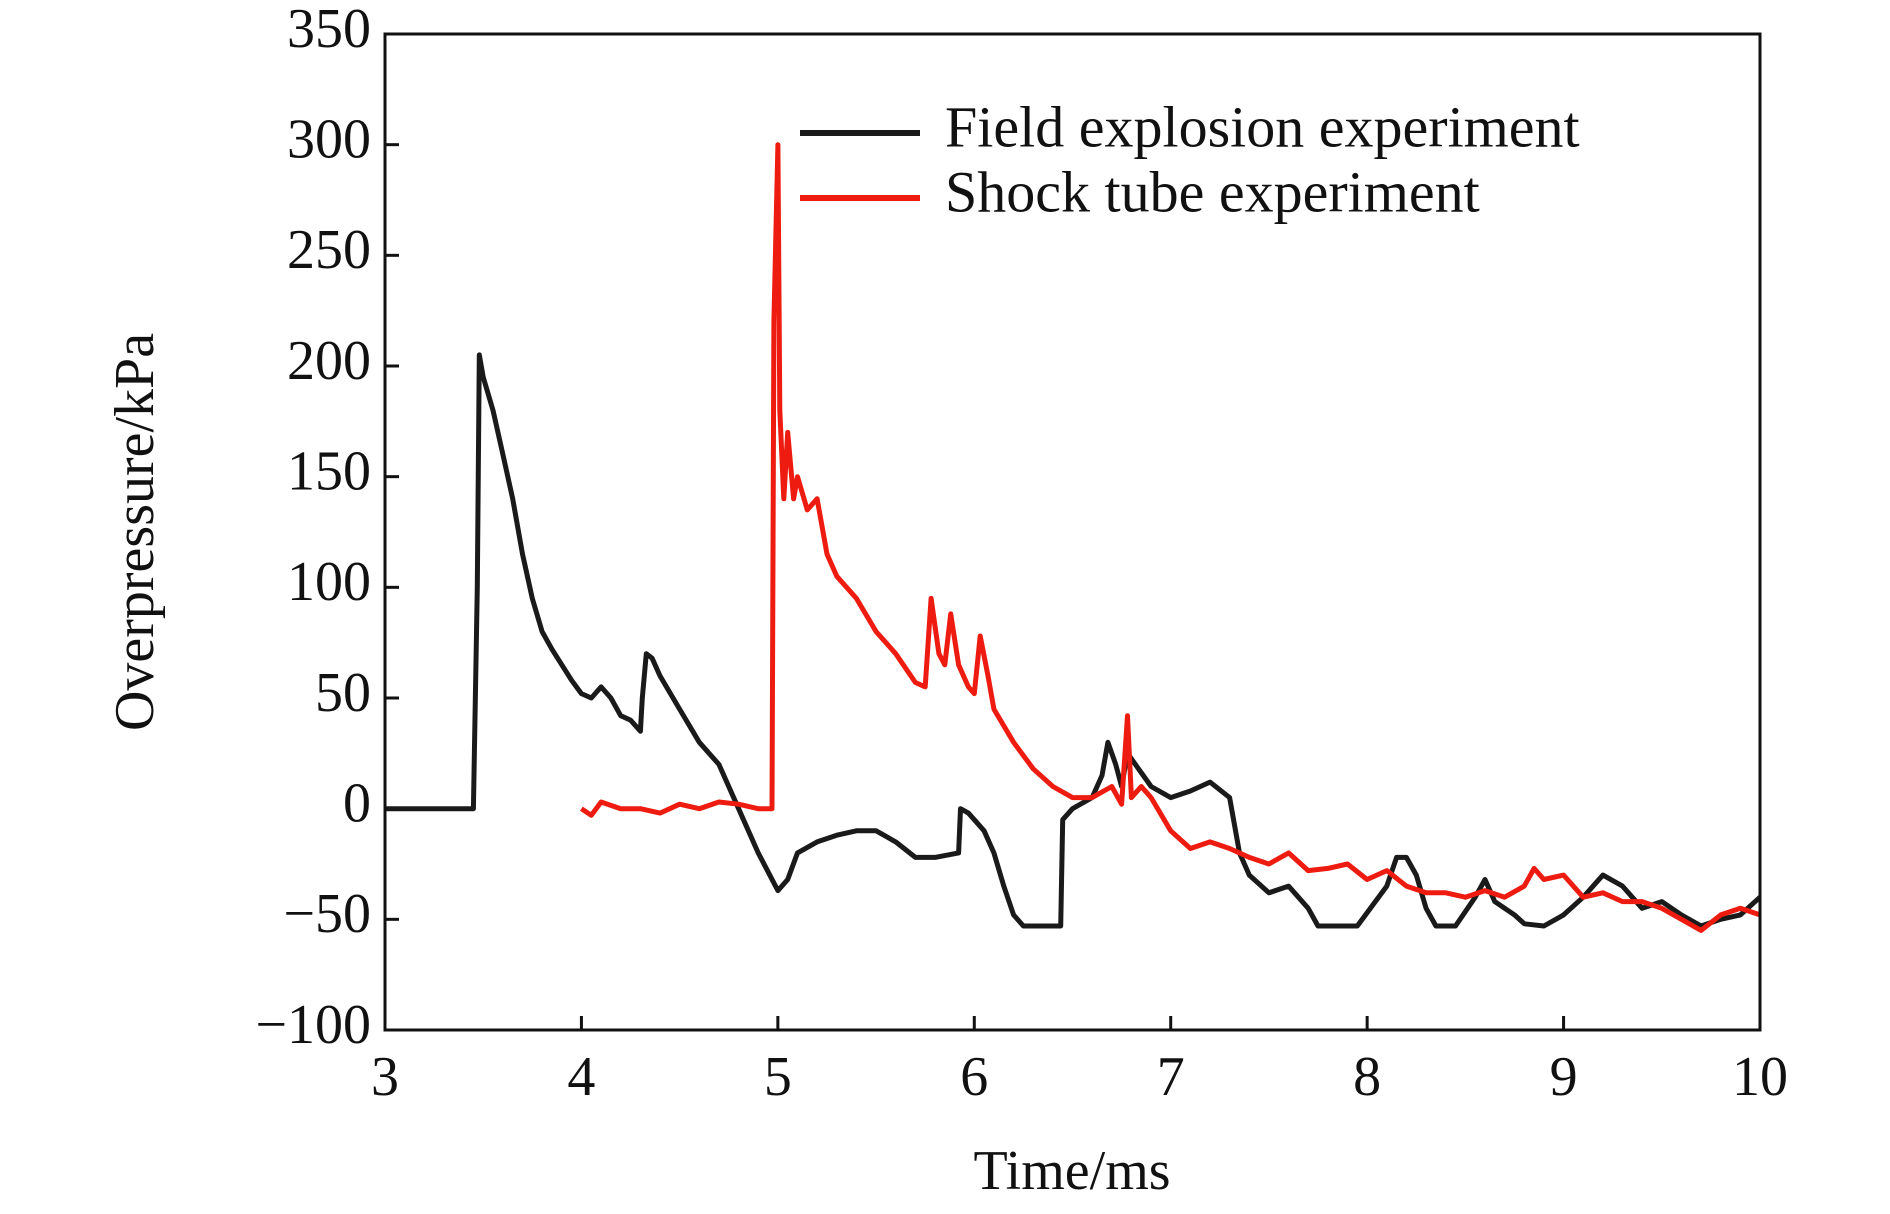 The height and width of the screenshot is (1214, 1890). What do you see at coordinates (343, 693) in the screenshot?
I see `y-tick-label: 50` at bounding box center [343, 693].